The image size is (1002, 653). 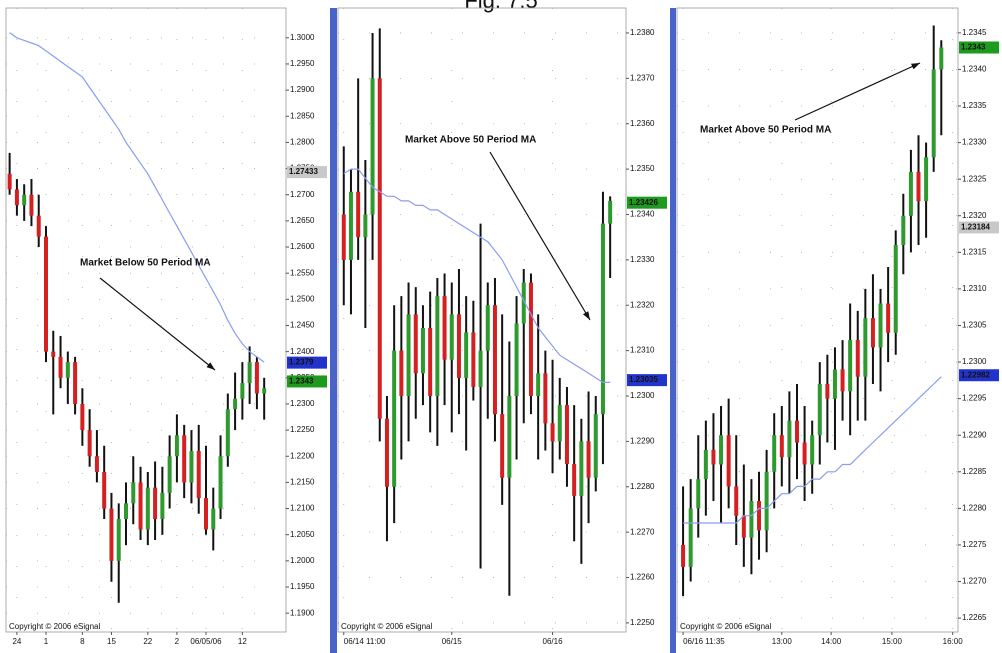 What do you see at coordinates (500, 6) in the screenshot?
I see `figure-title: Fig. 7.5` at bounding box center [500, 6].